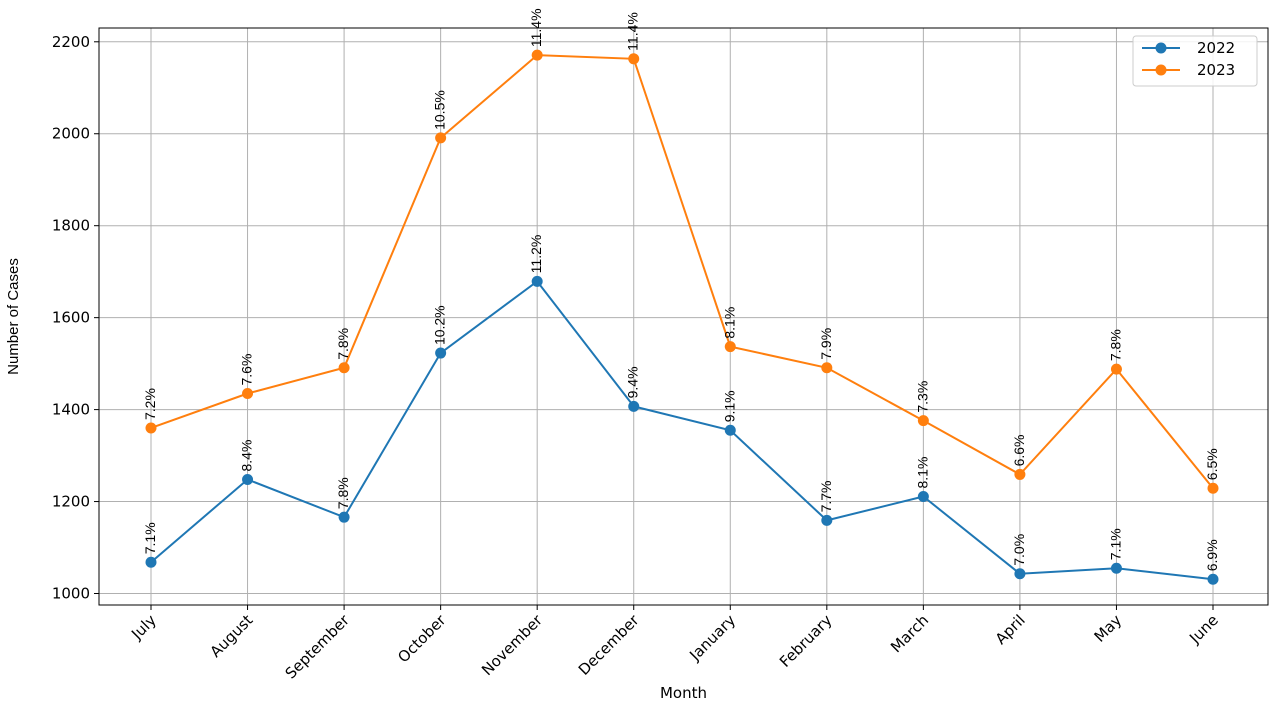 This screenshot has height=705, width=1280. I want to click on data-label-2023: 10.5%, so click(440, 110).